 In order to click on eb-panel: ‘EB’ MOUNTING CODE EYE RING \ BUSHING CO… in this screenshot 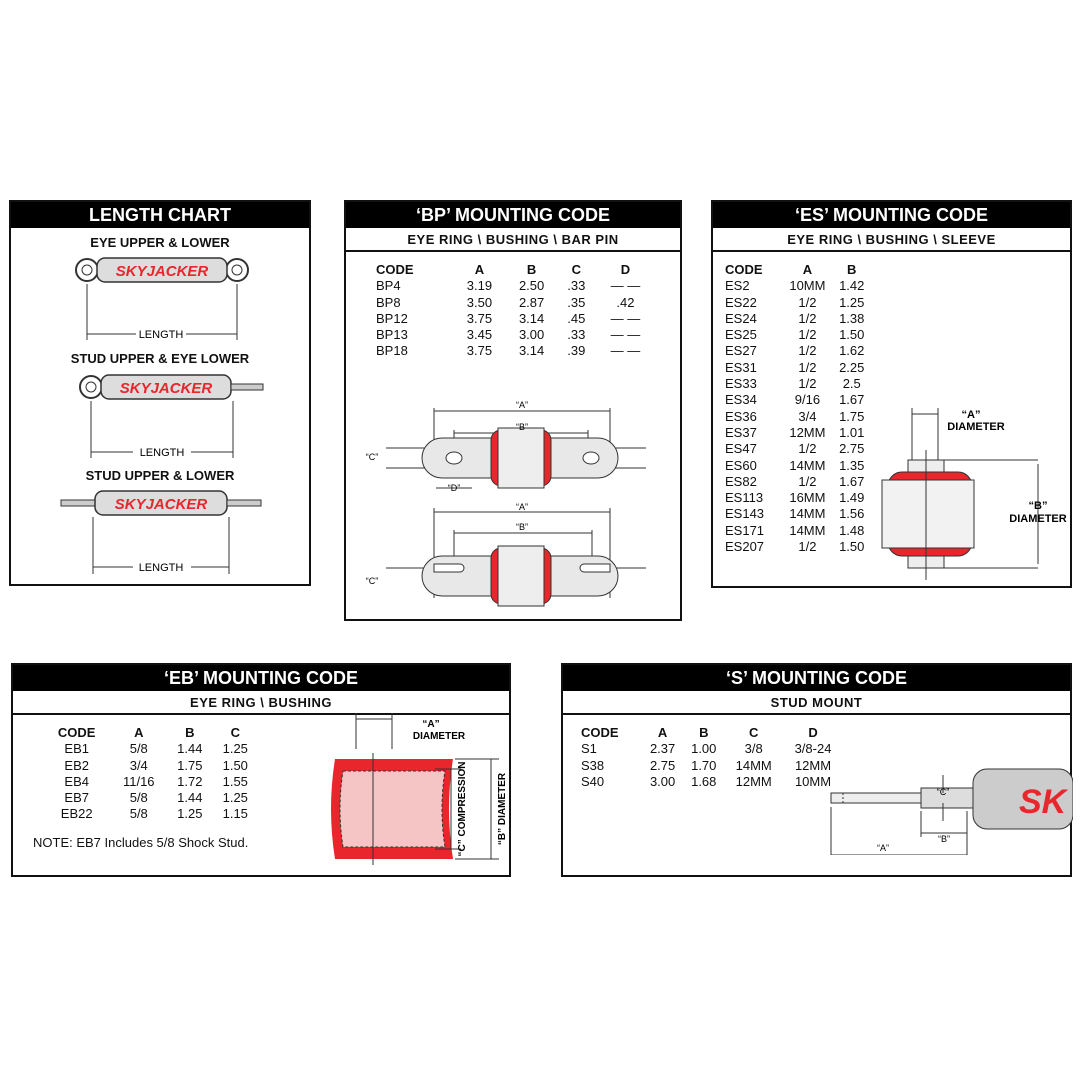, I will do `click(261, 770)`.